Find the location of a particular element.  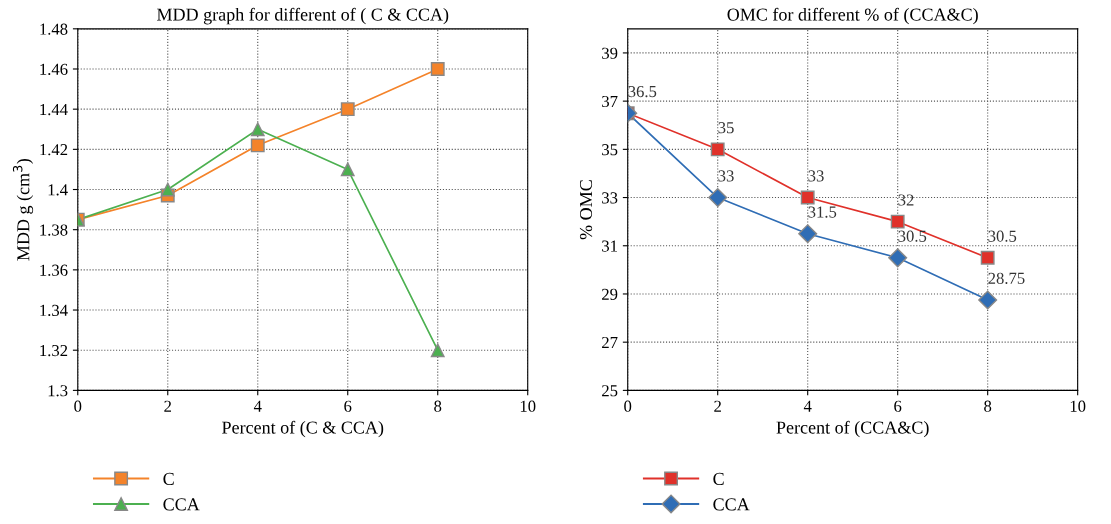

y-tick-label: 1.48 is located at coordinates (54, 29).